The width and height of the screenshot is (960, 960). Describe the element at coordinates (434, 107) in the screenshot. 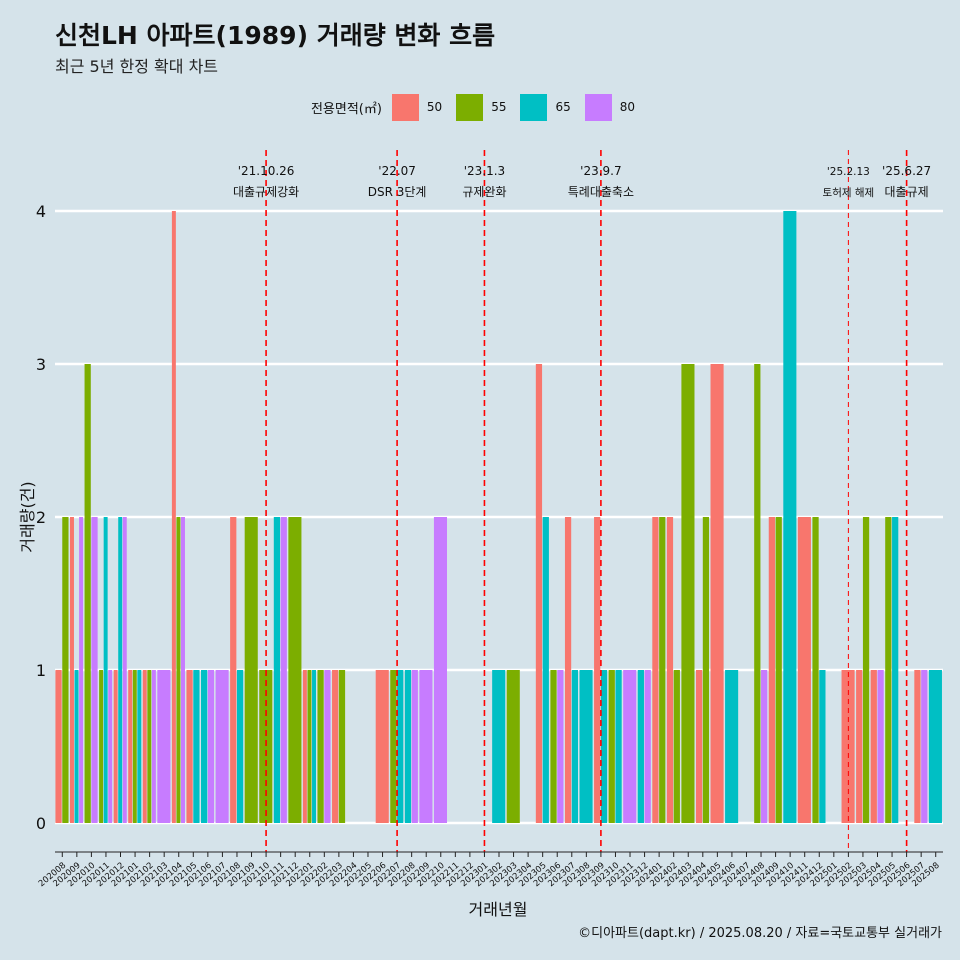

I see `legend-label-50: 50` at that location.